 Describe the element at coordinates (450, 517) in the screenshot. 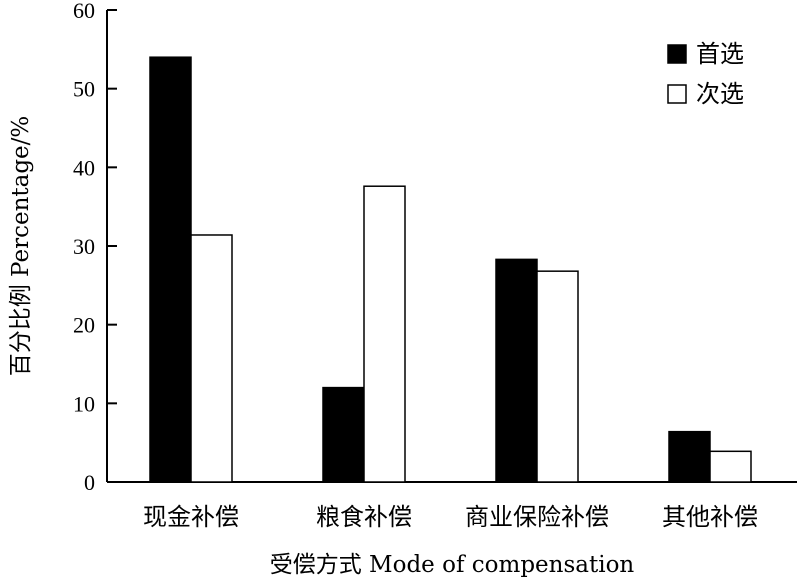

I see `category-labels: 现金补偿 粮食补偿 商业保险补偿 其他补偿` at that location.